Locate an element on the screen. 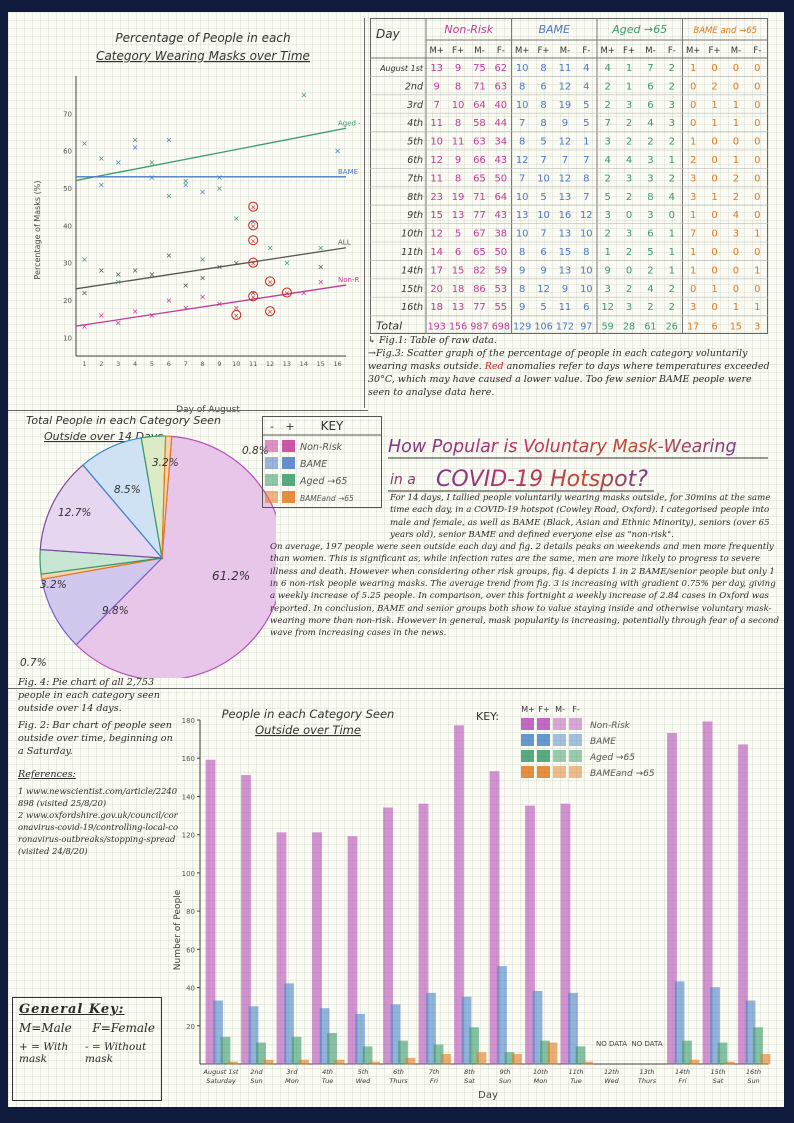 The image size is (794, 1123). table-total-cell: 106 is located at coordinates (543, 327).